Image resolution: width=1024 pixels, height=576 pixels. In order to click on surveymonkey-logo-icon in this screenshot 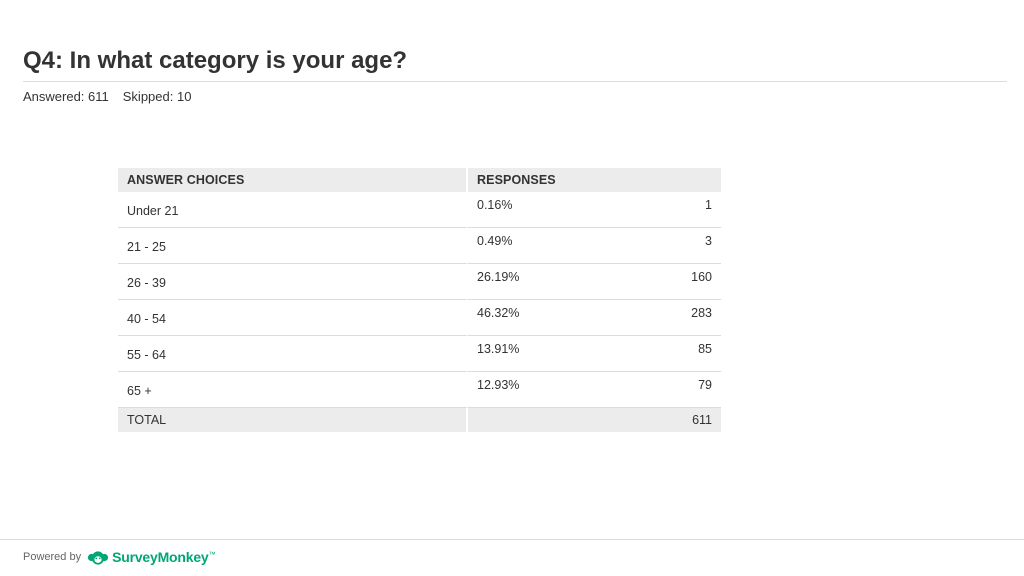, I will do `click(98, 558)`.